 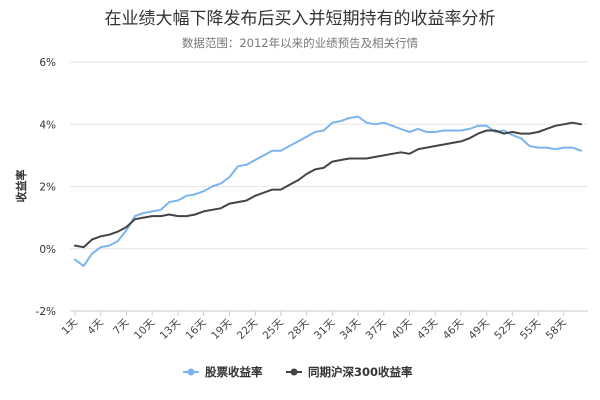 I want to click on legend: 股票收益率 同期沪深300收益率, so click(x=298, y=372).